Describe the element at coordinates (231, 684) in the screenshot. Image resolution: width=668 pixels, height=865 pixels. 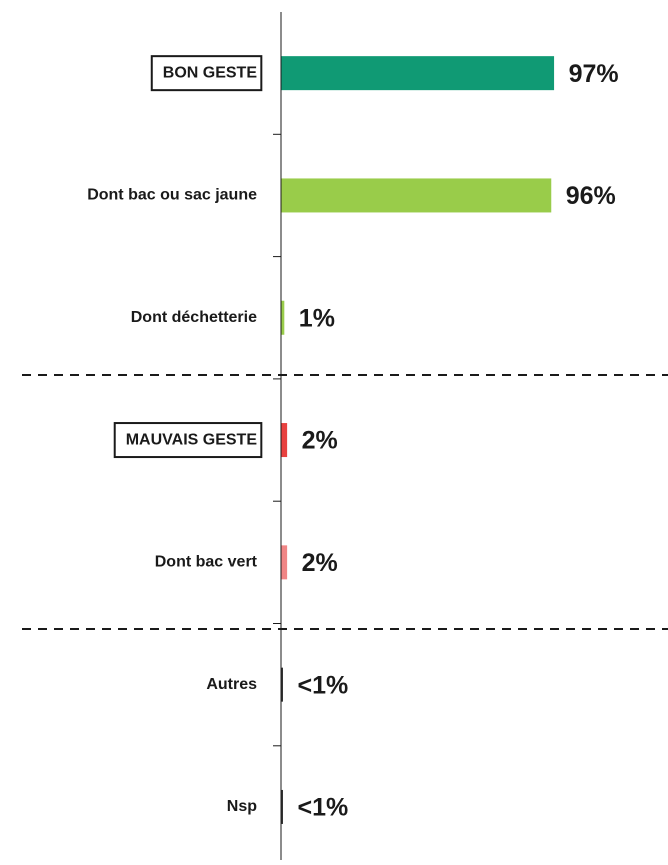
I see `category-label: Autres` at that location.